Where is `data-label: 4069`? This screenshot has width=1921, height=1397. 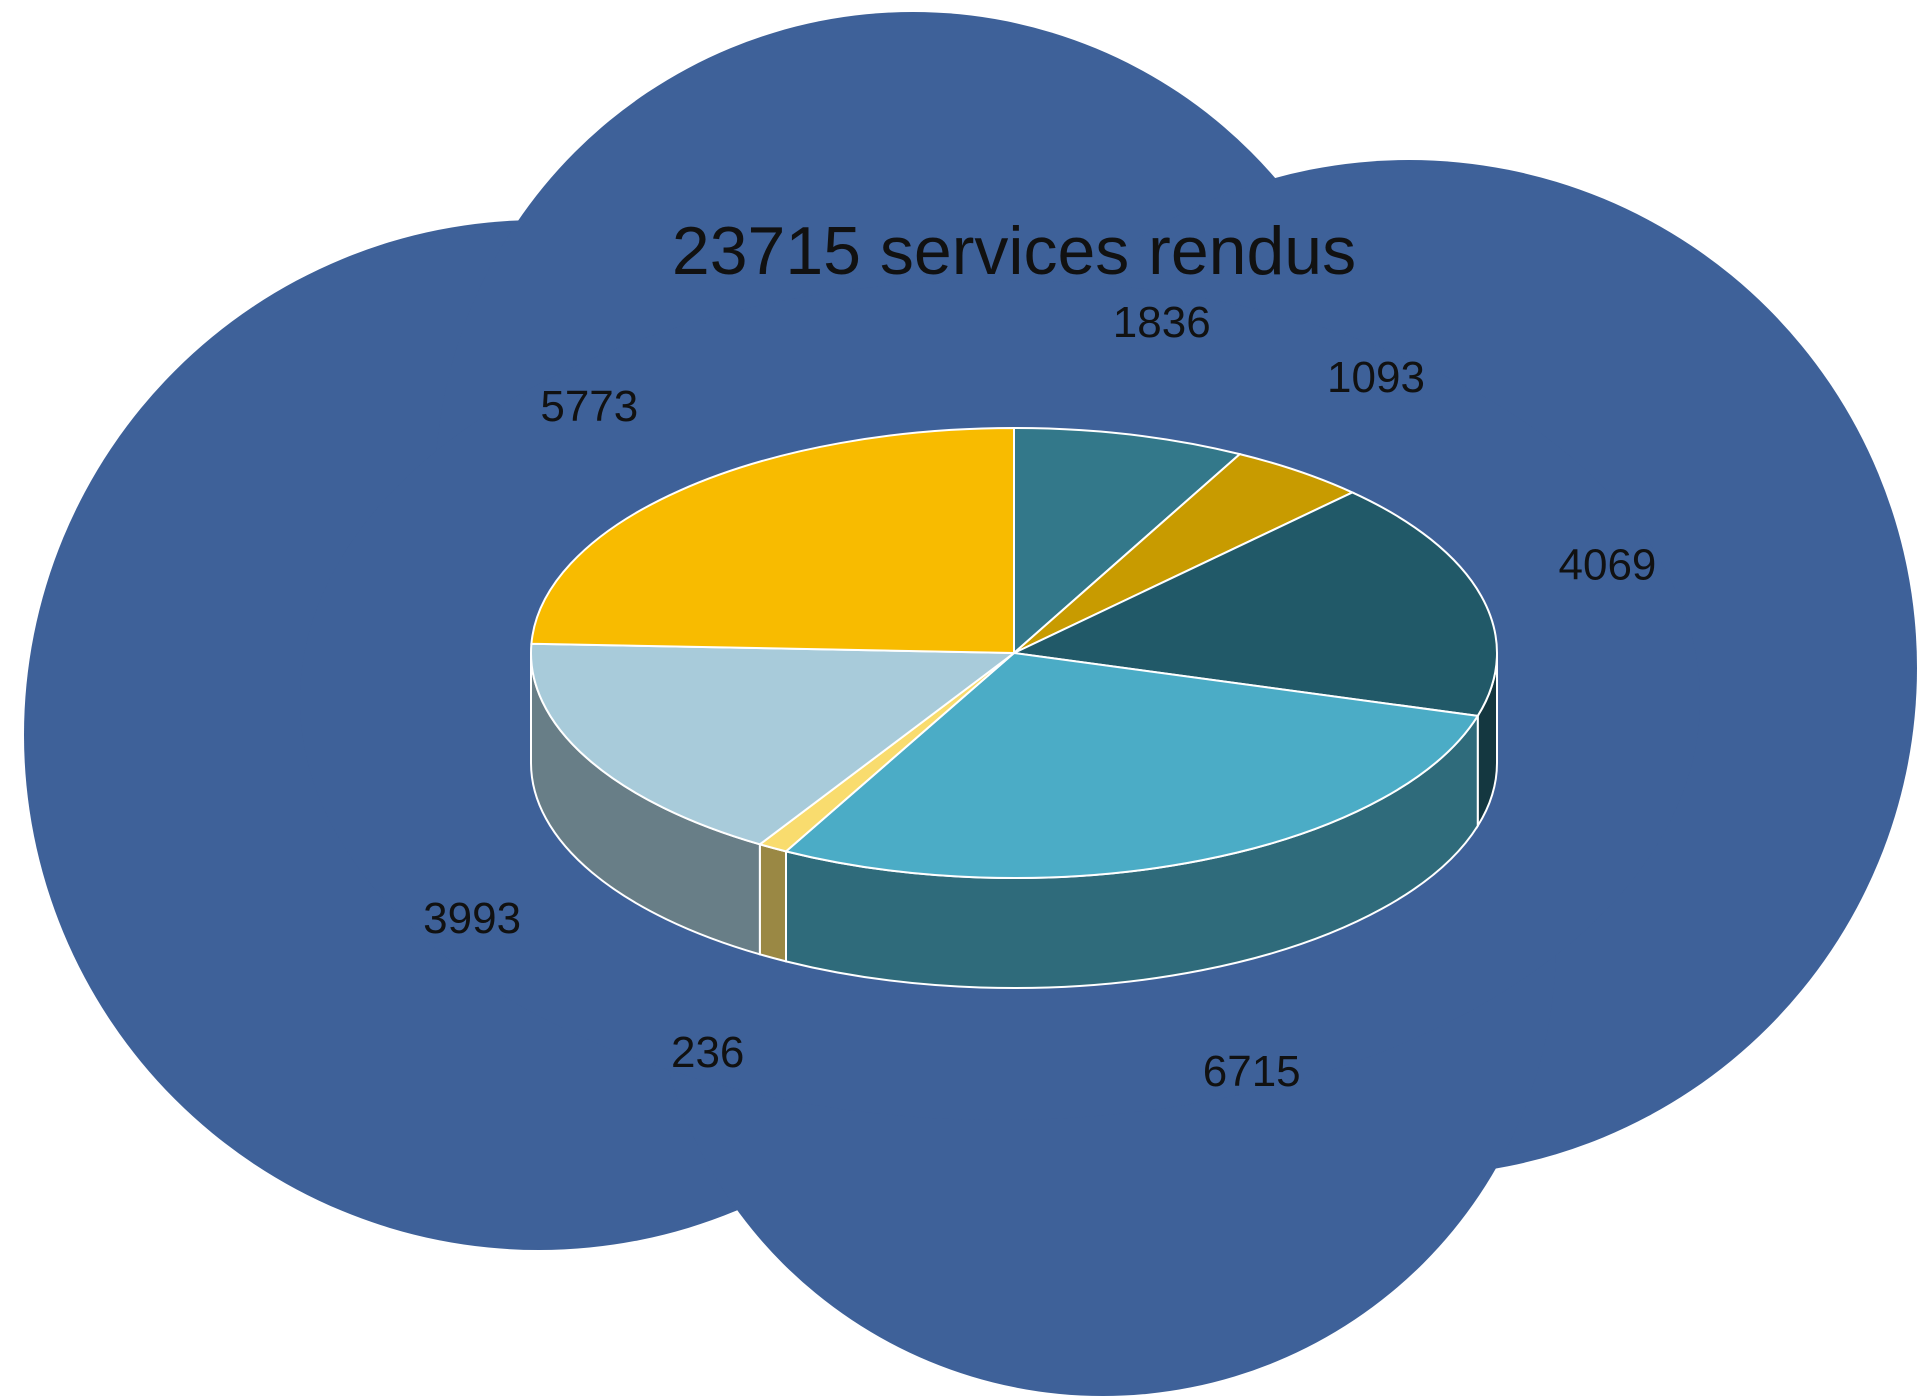 data-label: 4069 is located at coordinates (1608, 564).